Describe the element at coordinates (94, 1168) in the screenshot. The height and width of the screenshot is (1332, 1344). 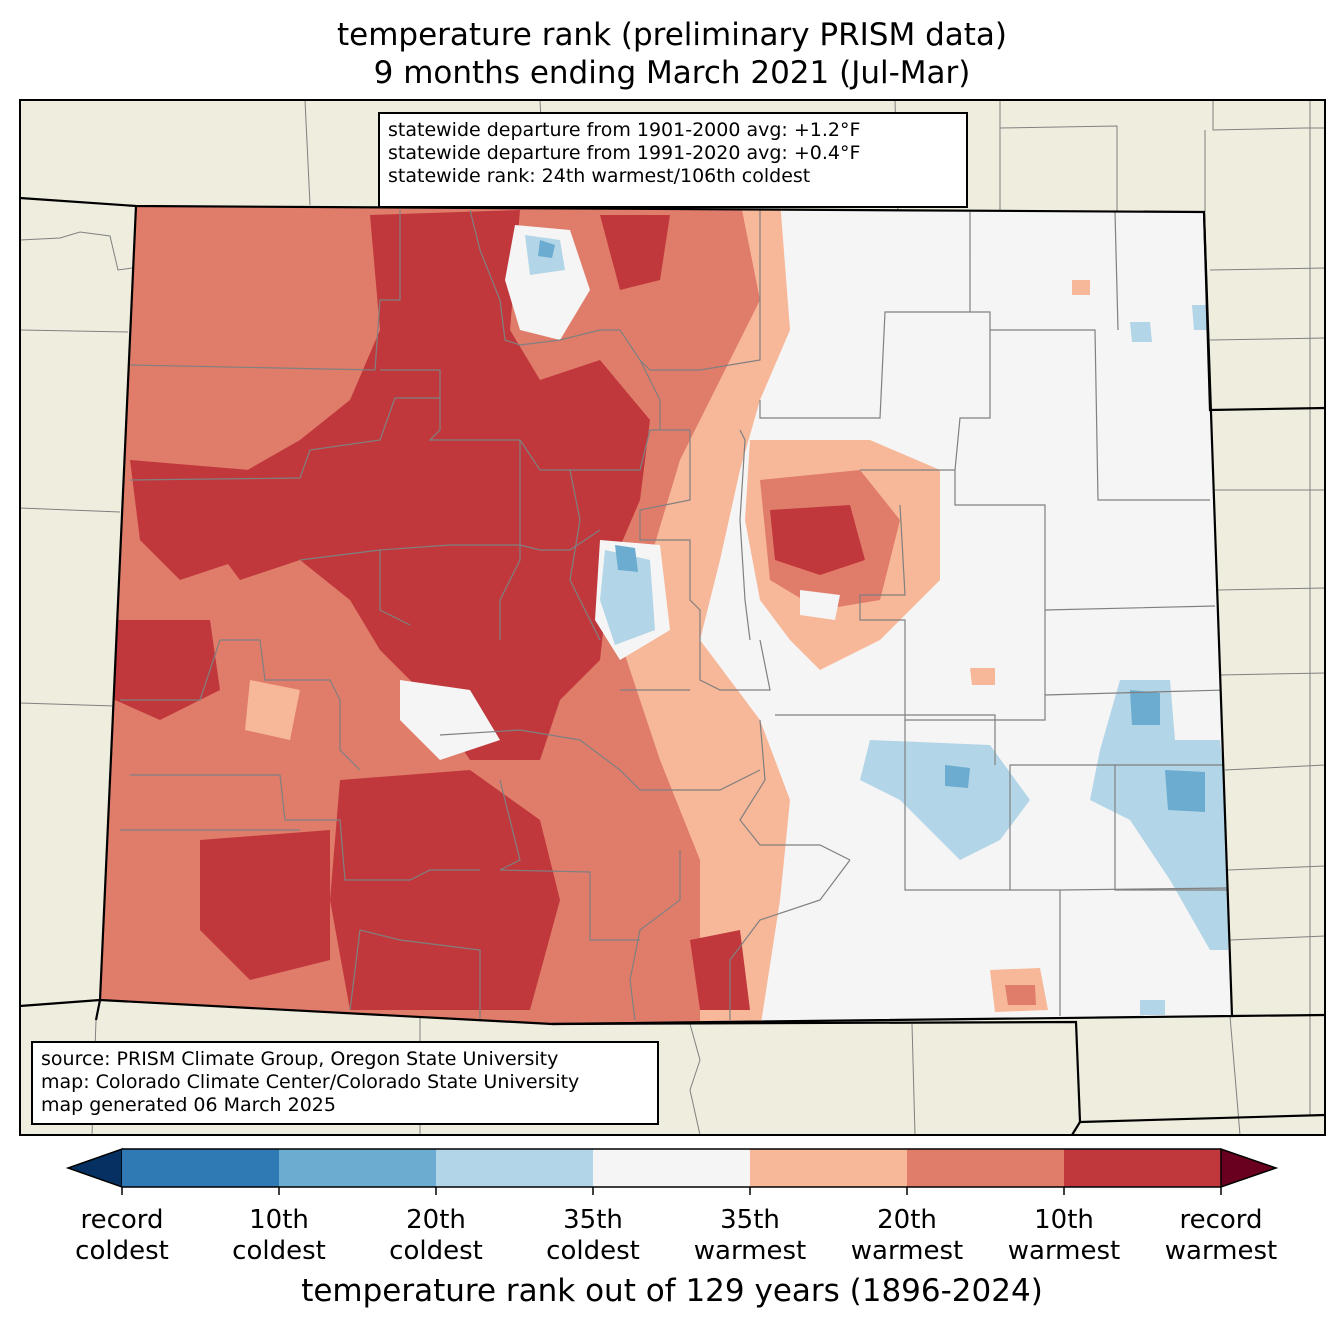
I see `colorbar-extend-below` at that location.